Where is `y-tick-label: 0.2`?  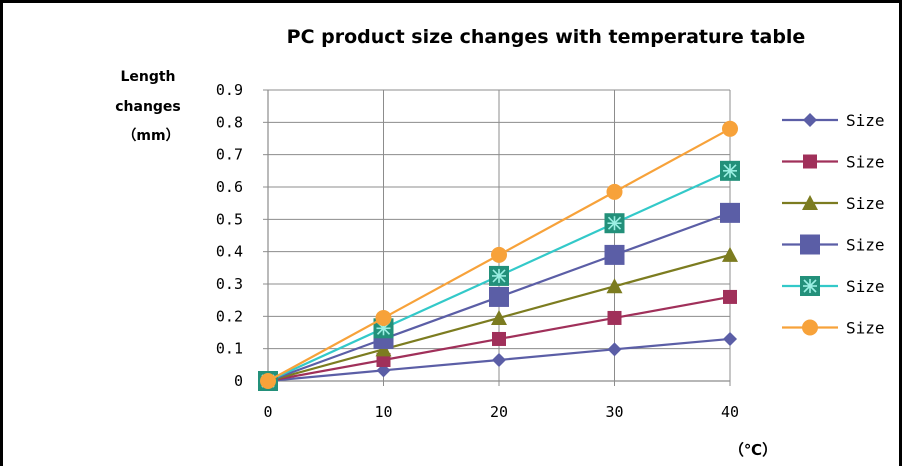 y-tick-label: 0.2 is located at coordinates (229, 316).